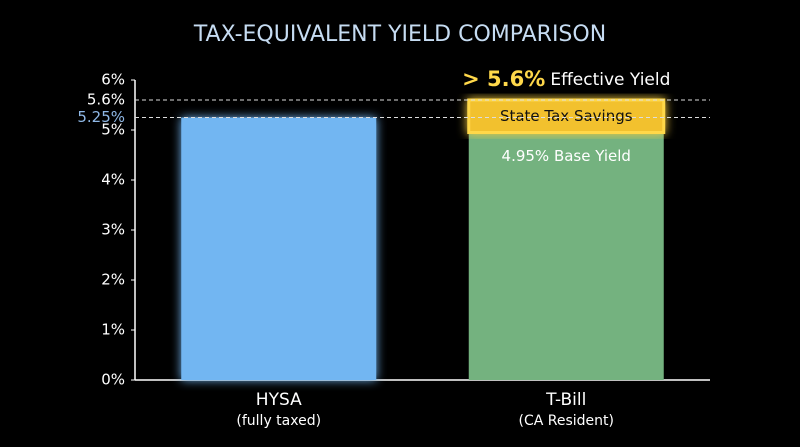 Image resolution: width=800 pixels, height=447 pixels. I want to click on reference-label: 5.6%, so click(106, 100).